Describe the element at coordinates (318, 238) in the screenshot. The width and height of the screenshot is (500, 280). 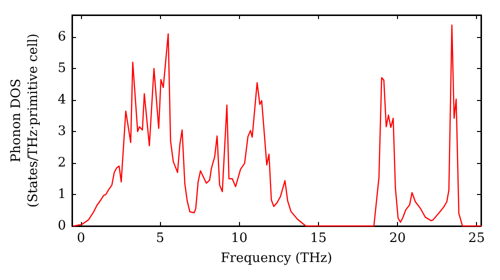
I see `x-tick-label: 15` at that location.